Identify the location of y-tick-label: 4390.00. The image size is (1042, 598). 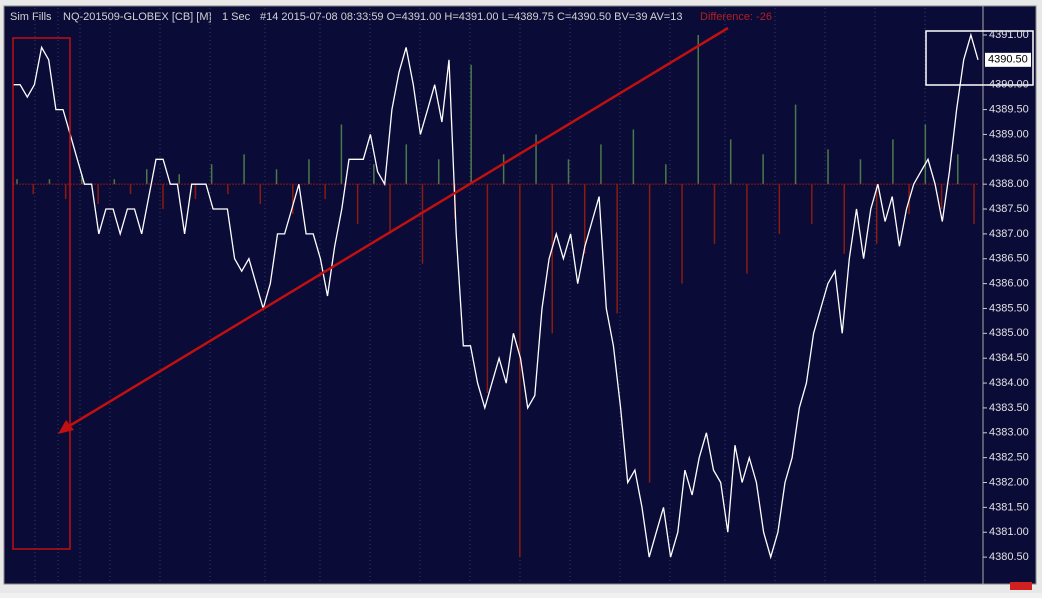
(1009, 85).